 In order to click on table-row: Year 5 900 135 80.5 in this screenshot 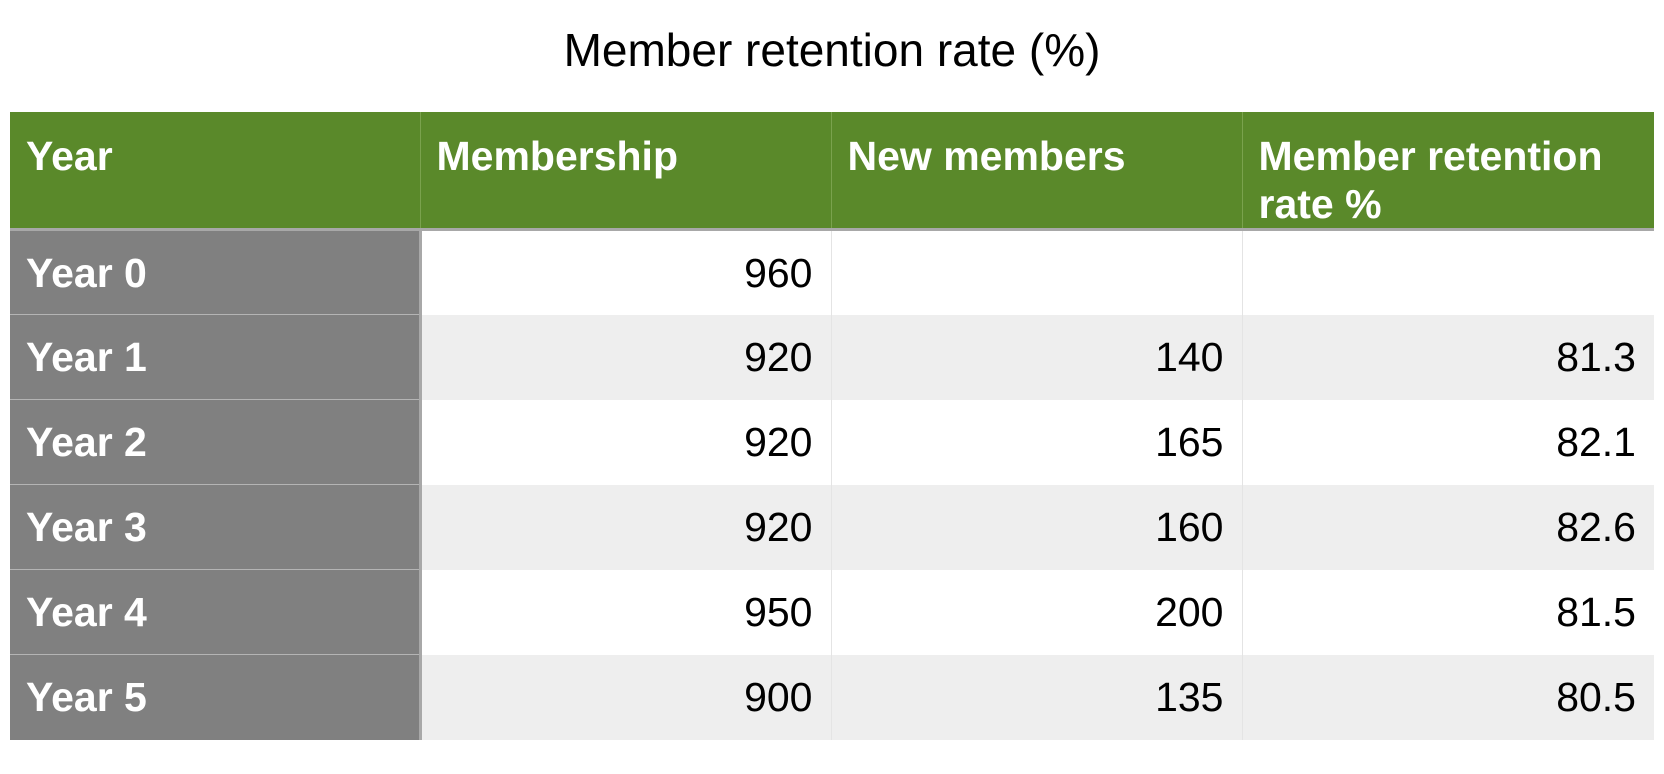, I will do `click(832, 697)`.